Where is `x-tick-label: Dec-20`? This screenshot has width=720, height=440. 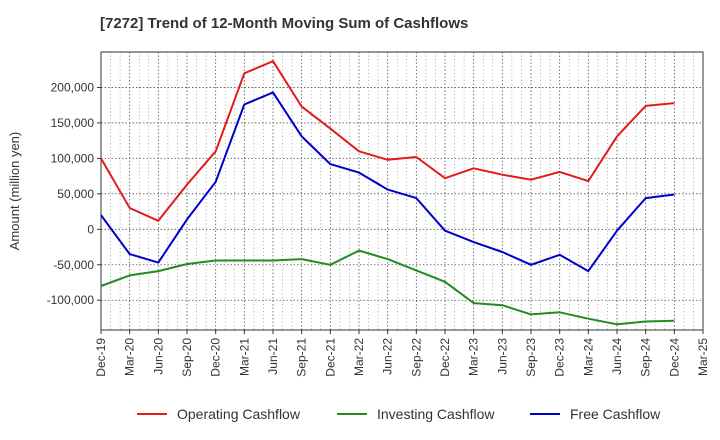 x-tick-label: Dec-20 is located at coordinates (216, 357).